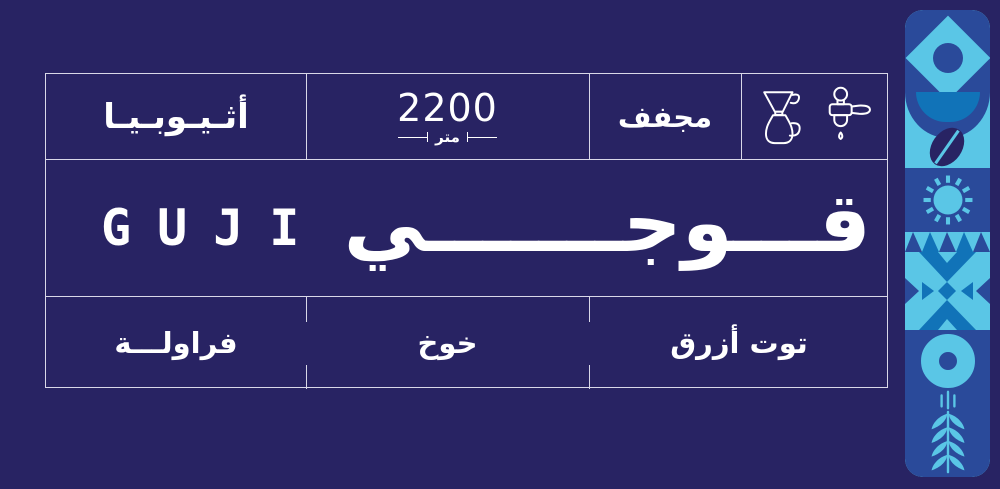  I want to click on zigzag-pattern, so click(947, 242).